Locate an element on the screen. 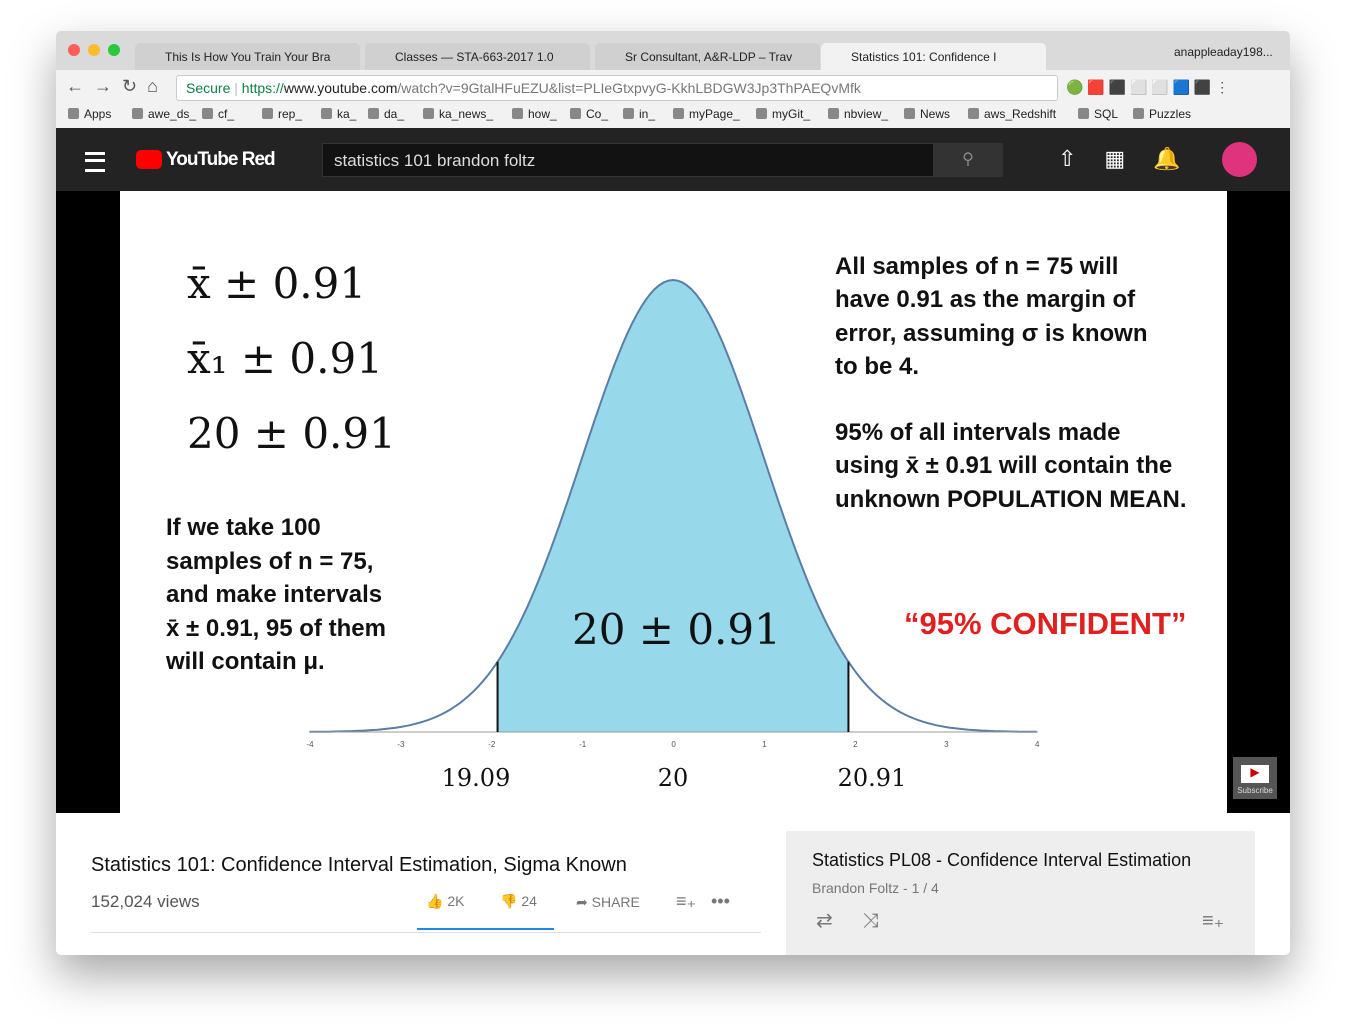 This screenshot has width=1346, height=1035. bookmark: awe_ds_ is located at coordinates (164, 114).